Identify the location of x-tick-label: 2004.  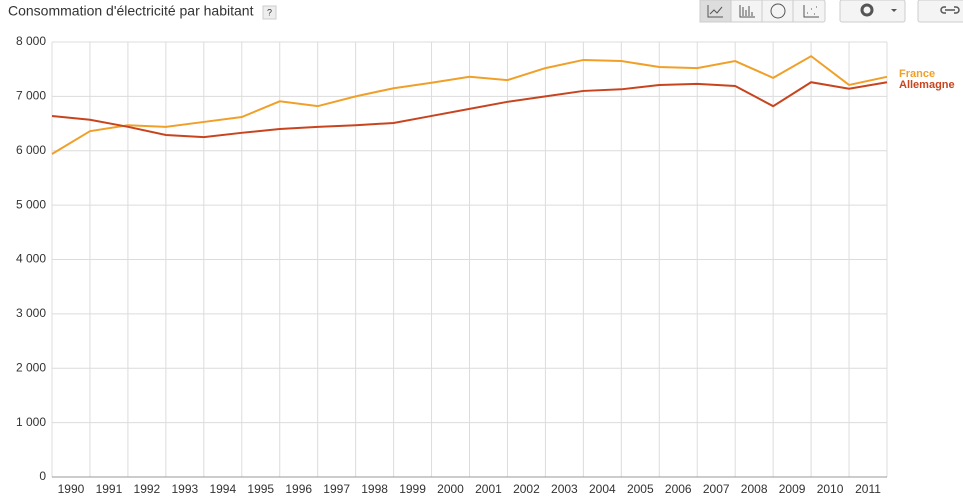
(602, 489).